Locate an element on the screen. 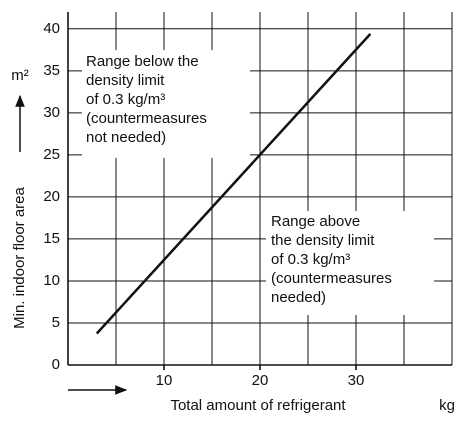 This screenshot has height=422, width=473. y-axis-label: Min. indoor floor area is located at coordinates (19, 257).